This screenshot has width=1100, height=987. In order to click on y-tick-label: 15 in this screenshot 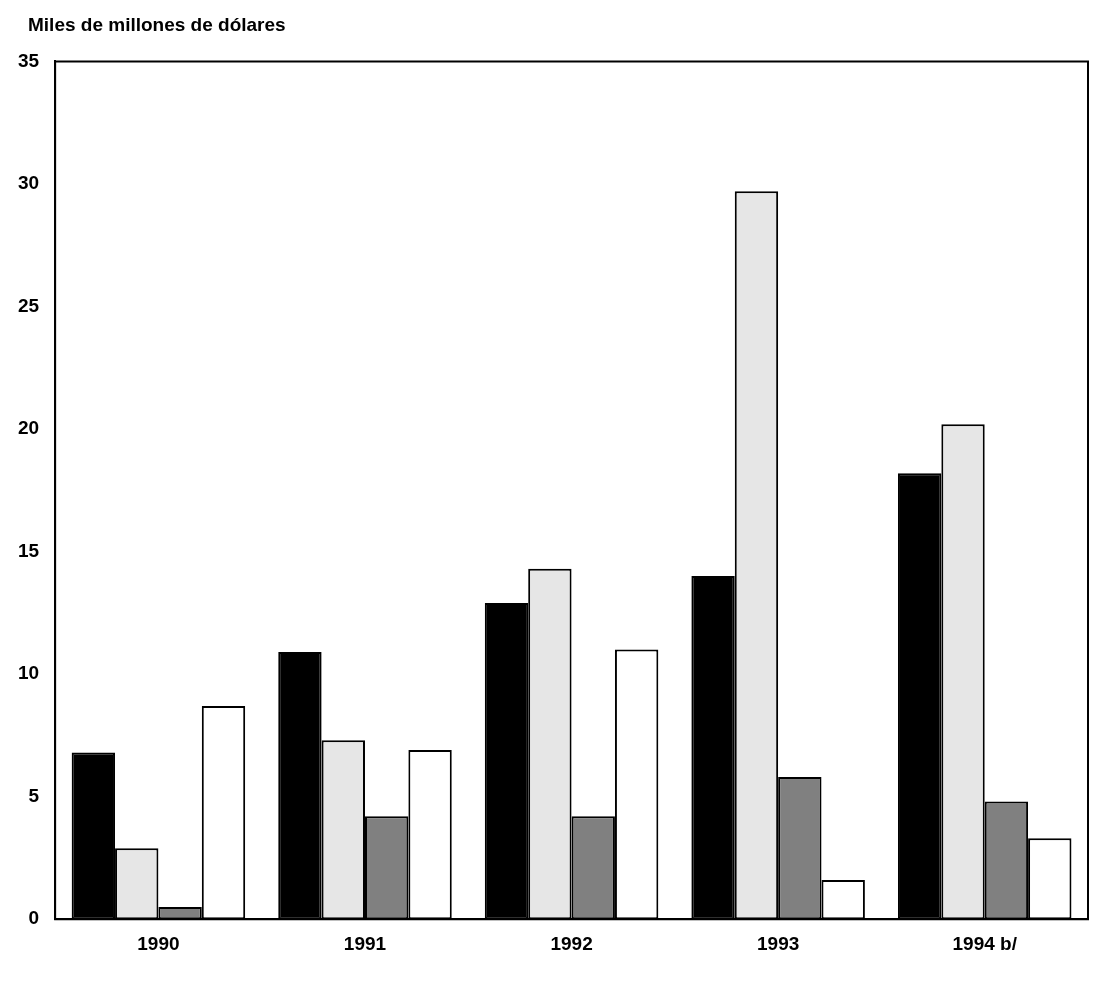, I will do `click(28, 550)`.